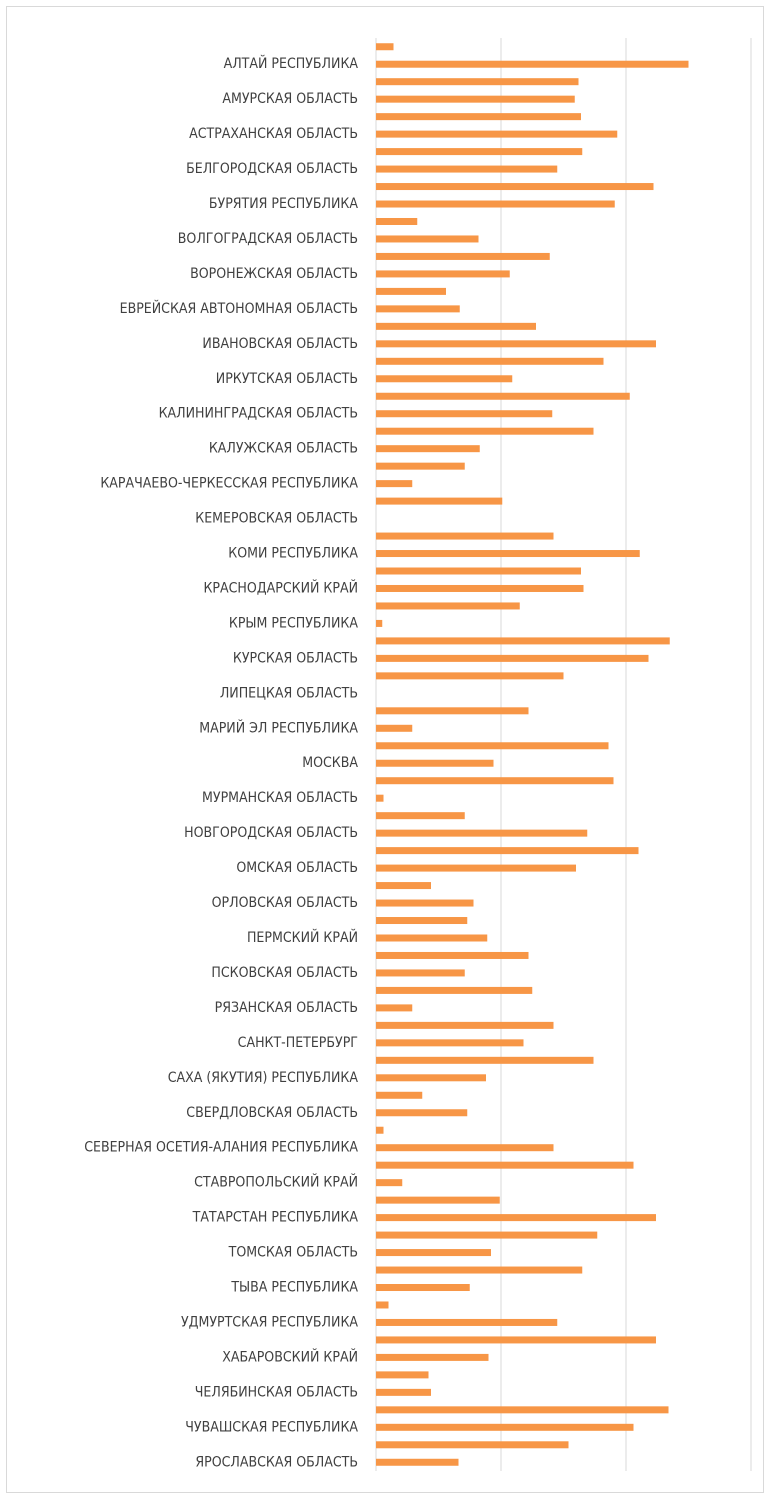 This screenshot has height=1494, width=764. I want to click on y-tick-label: АСТРАХАНСКАЯ ОБЛАСТЬ, so click(273, 134).